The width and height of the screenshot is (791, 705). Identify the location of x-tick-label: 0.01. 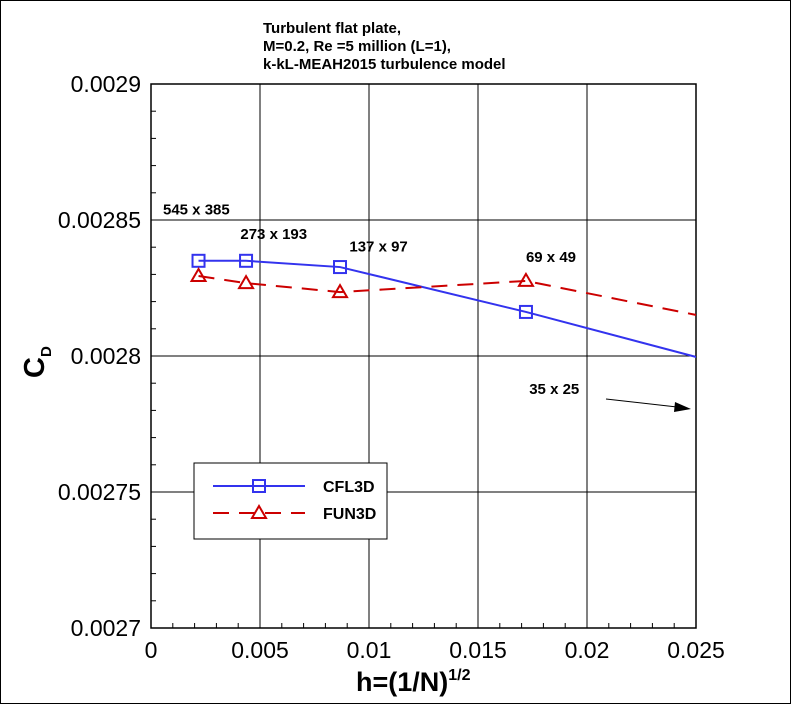
(369, 650).